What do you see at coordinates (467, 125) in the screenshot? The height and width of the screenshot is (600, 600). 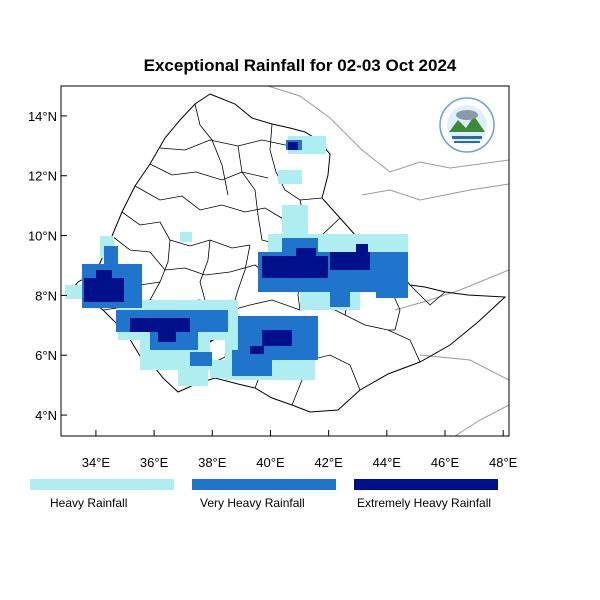 I see `ethiopian-meteorology-institute-logo` at bounding box center [467, 125].